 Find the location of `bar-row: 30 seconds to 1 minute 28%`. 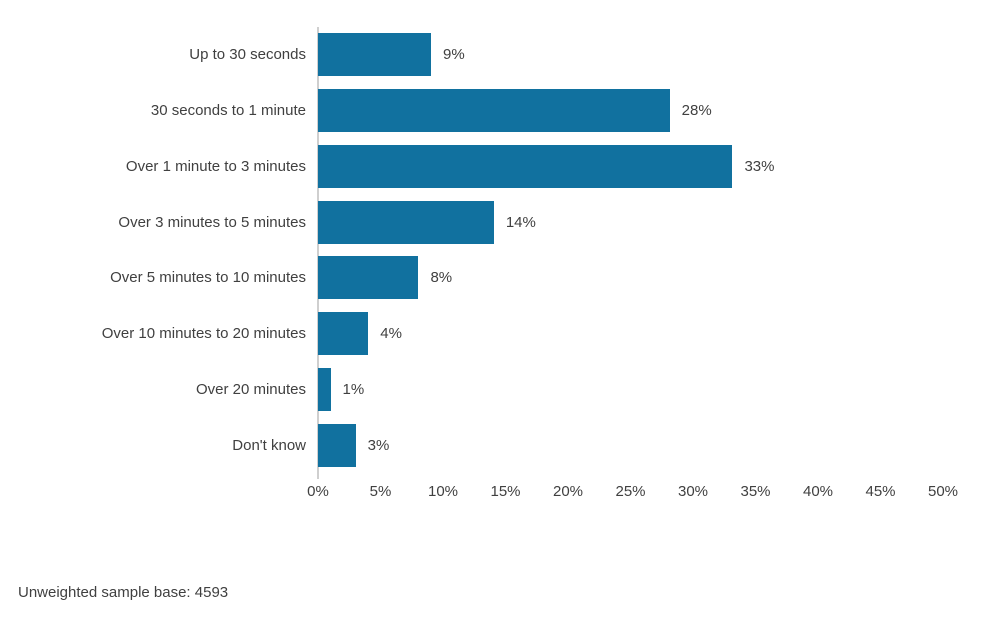

bar-row: 30 seconds to 1 minute 28% is located at coordinates (473, 111).